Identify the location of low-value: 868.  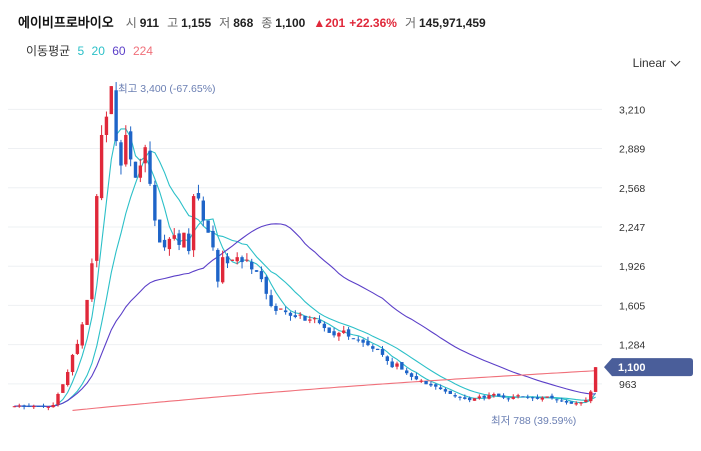
(243, 23).